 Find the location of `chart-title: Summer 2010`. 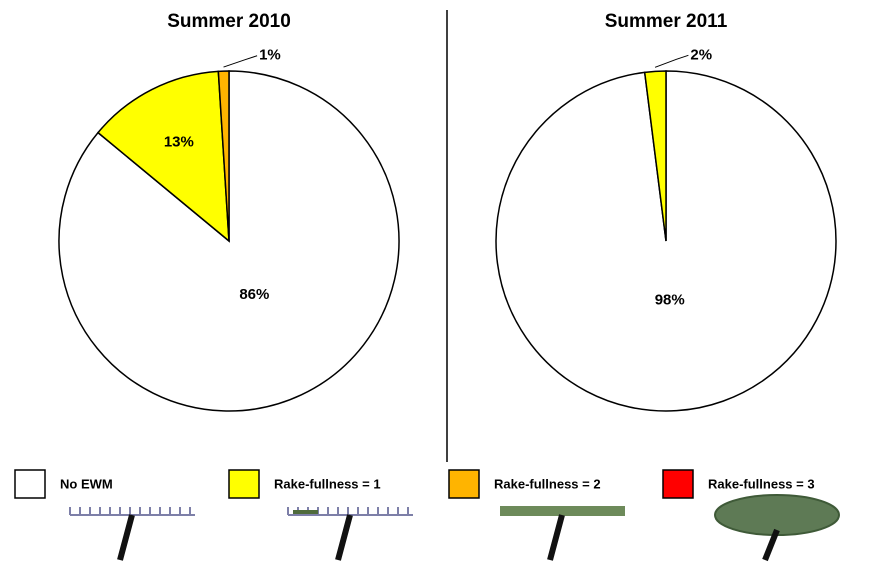

chart-title: Summer 2010 is located at coordinates (229, 21).